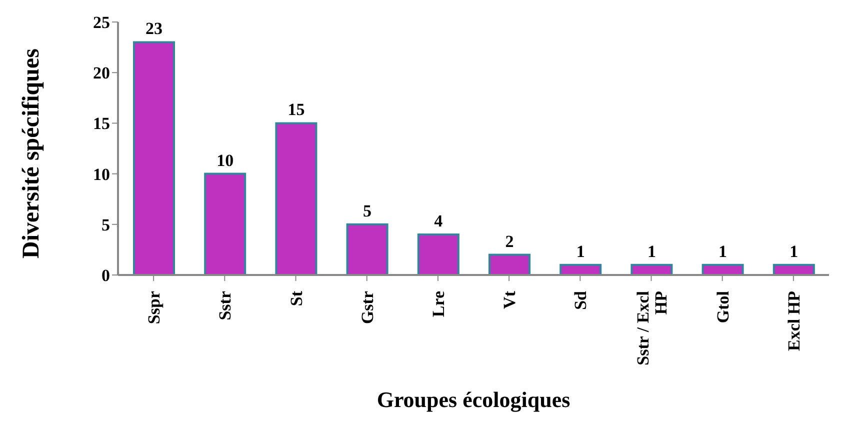 This screenshot has width=847, height=423. Describe the element at coordinates (106, 276) in the screenshot. I see `y-tick-label: 0` at that location.